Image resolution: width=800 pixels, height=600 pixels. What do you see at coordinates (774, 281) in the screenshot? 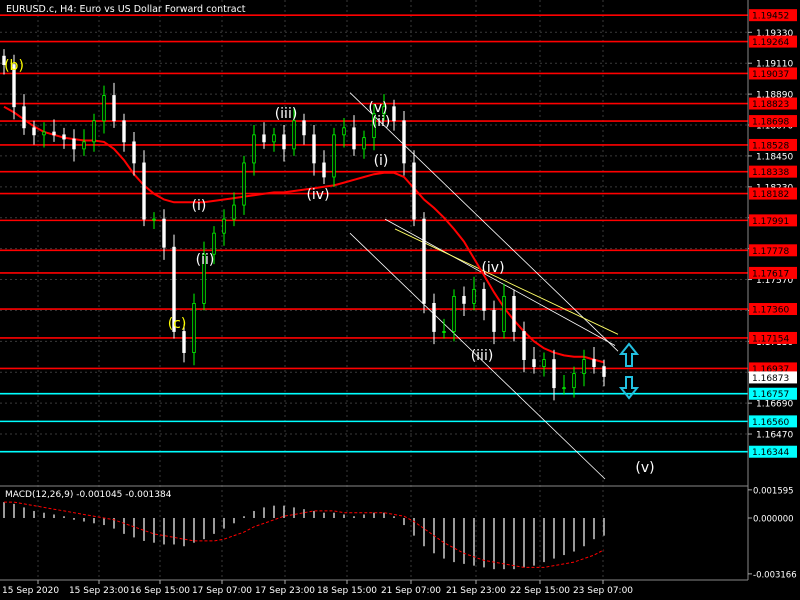
I see `y-tick-label: 1.17570` at bounding box center [774, 281].